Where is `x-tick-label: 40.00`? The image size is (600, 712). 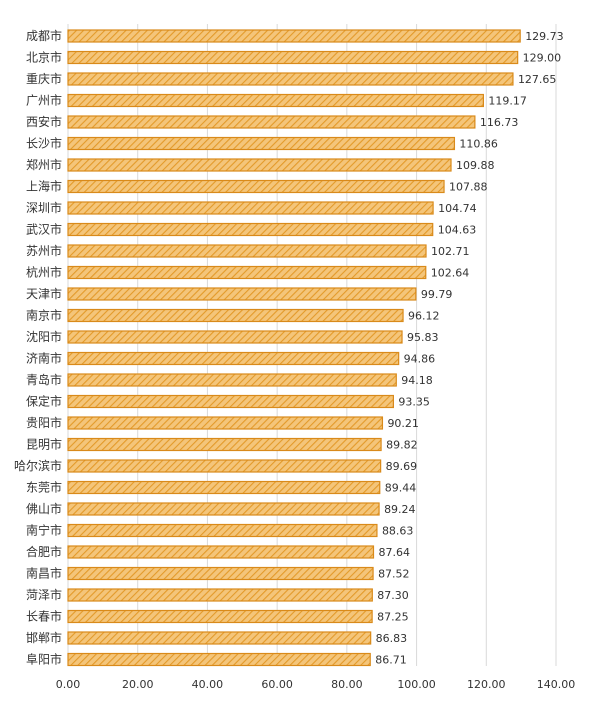 x-tick-label: 40.00 is located at coordinates (208, 684).